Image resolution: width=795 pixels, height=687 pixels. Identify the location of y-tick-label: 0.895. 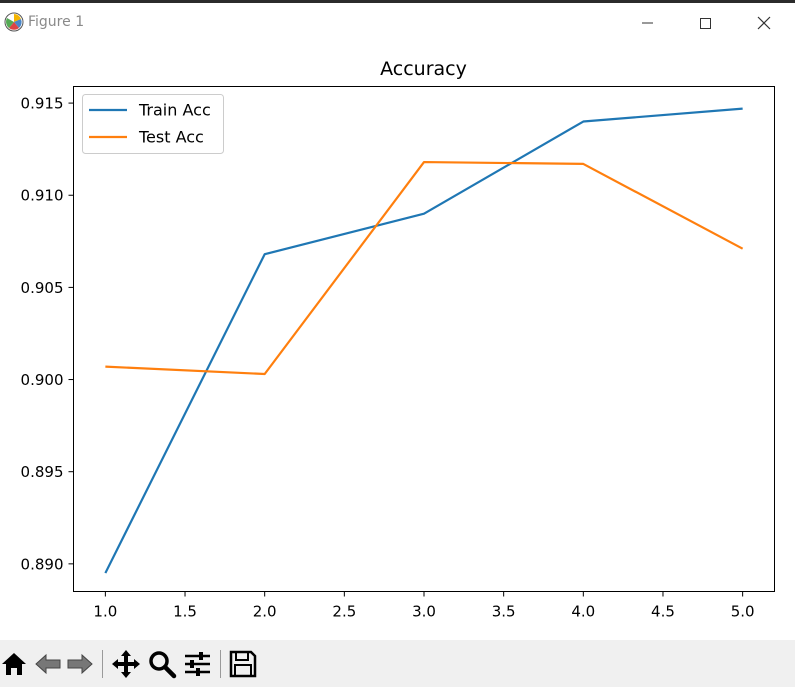
(42, 472).